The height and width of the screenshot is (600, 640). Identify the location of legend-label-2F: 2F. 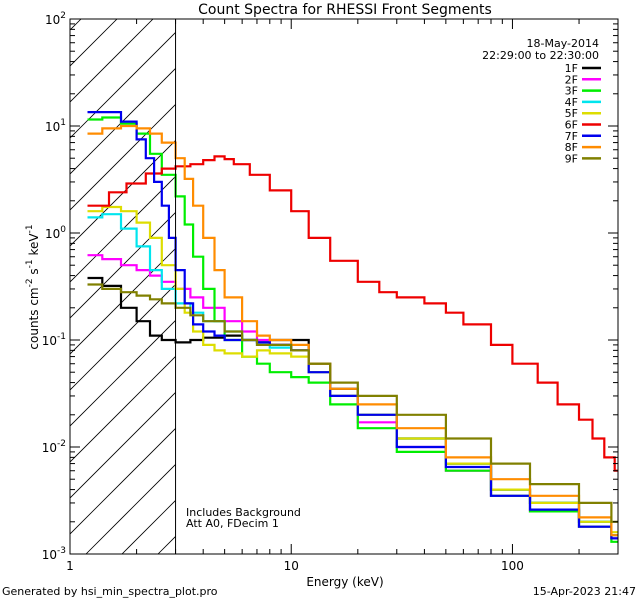
(571, 79).